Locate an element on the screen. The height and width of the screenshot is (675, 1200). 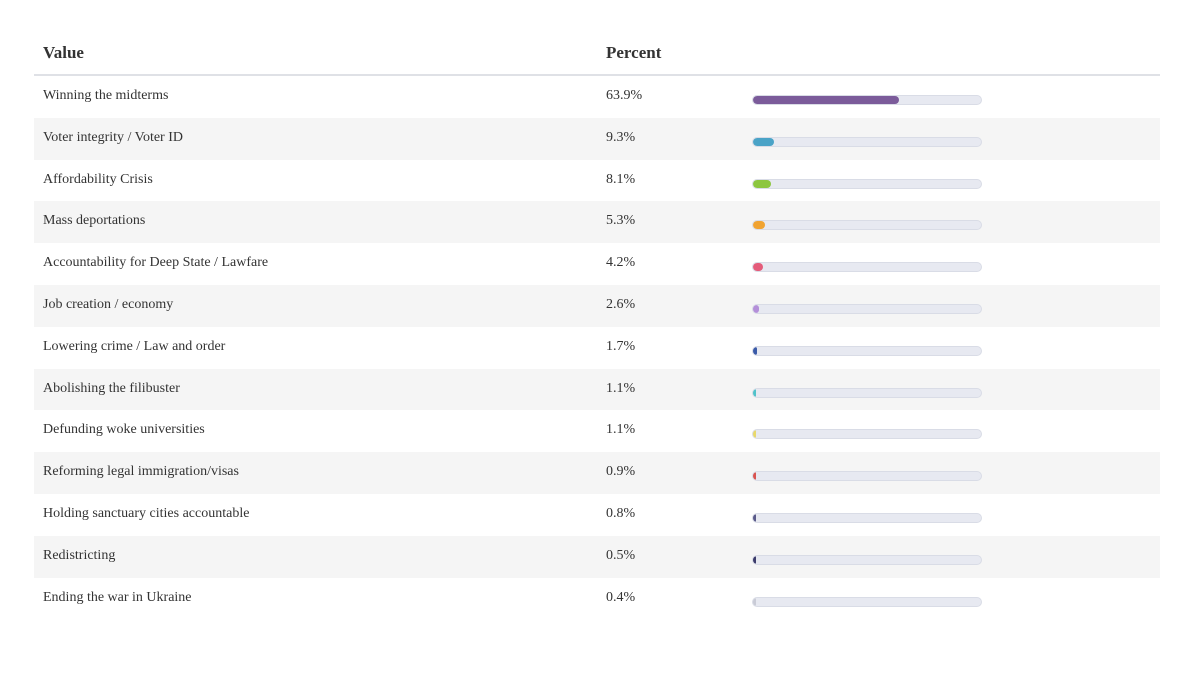
table-row: Winning the midterms 63.9% is located at coordinates (597, 97).